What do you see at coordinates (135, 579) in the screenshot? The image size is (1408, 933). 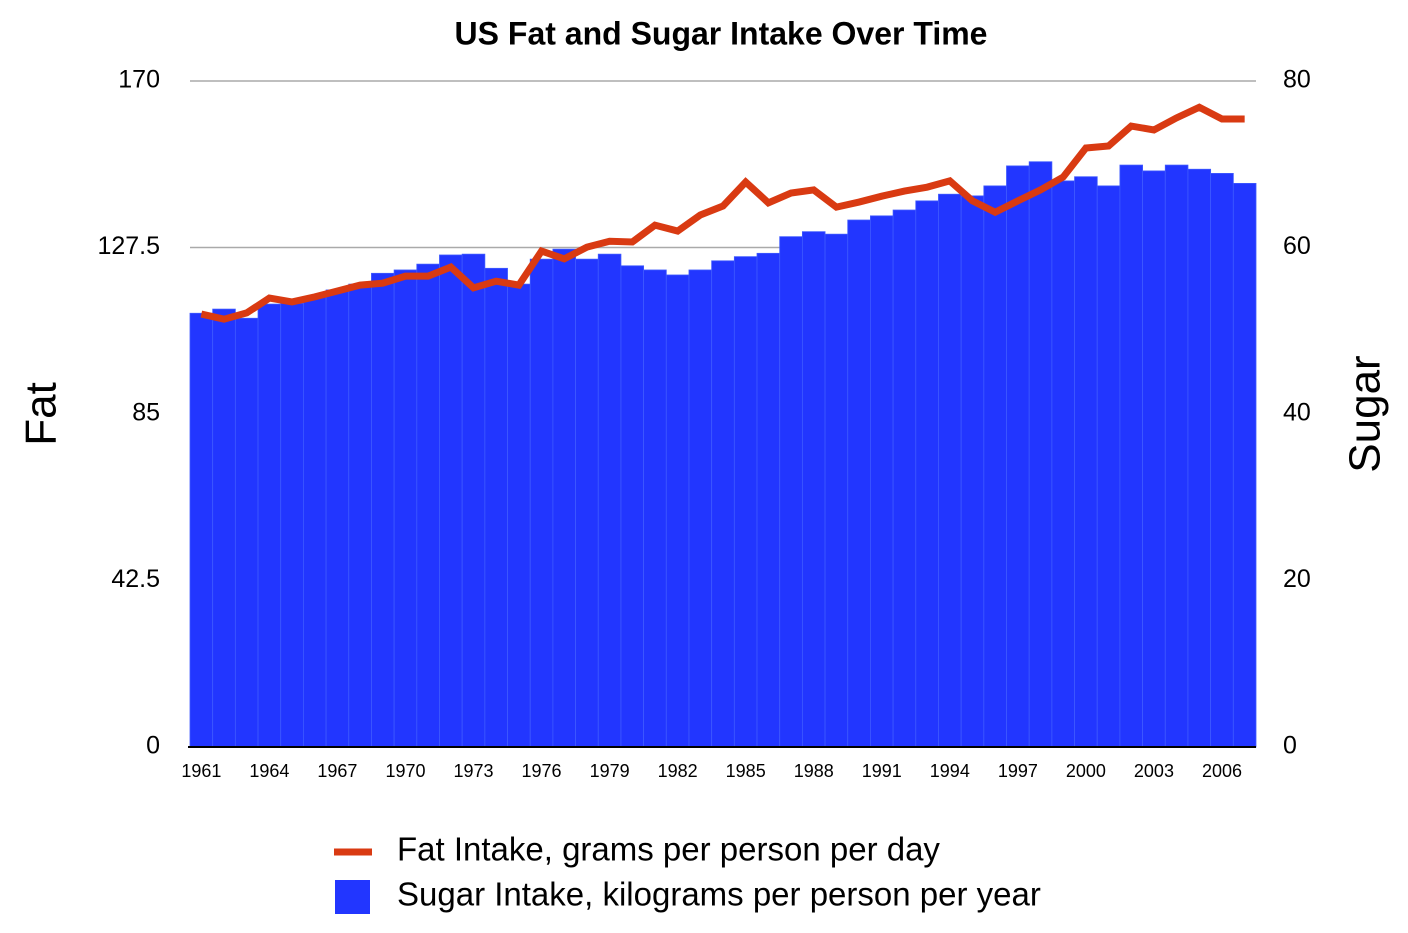 I see `y-tick-label: 42.5` at bounding box center [135, 579].